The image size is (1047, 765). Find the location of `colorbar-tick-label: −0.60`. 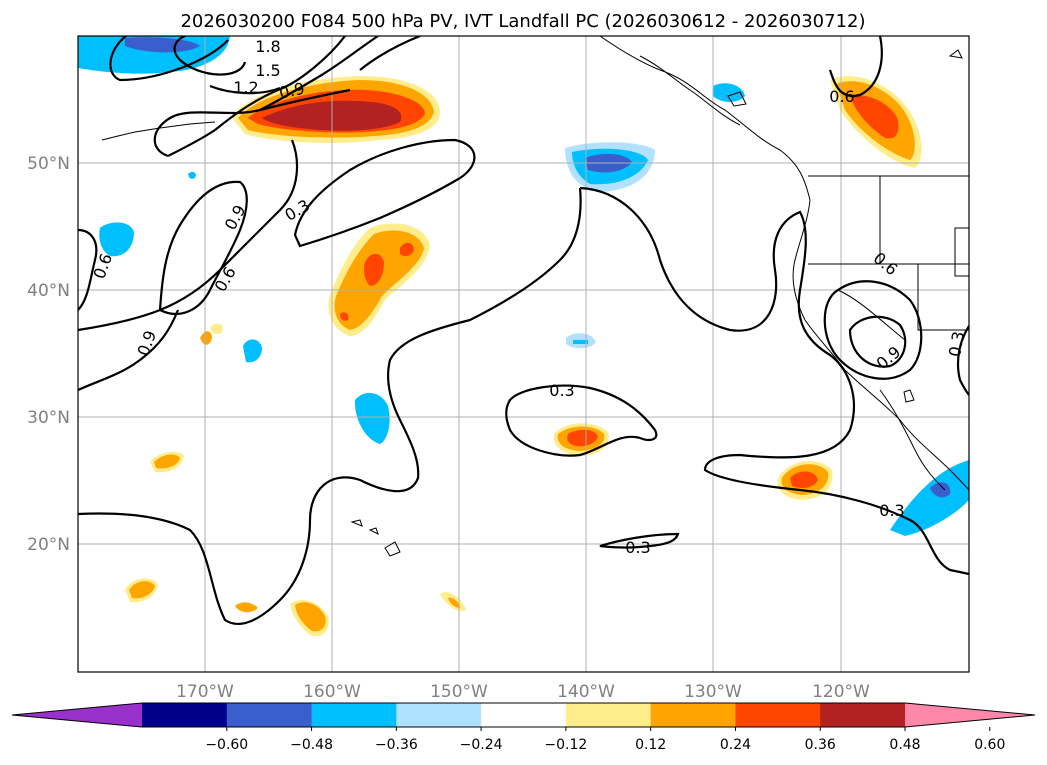

colorbar-tick-label: −0.60 is located at coordinates (226, 745).